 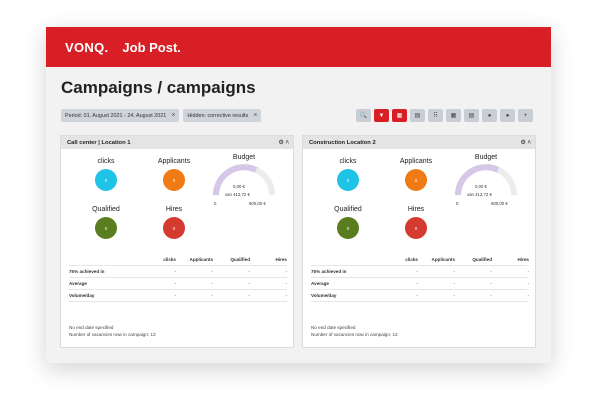 I want to click on table-cell: Volume/day, so click(x=82, y=295).